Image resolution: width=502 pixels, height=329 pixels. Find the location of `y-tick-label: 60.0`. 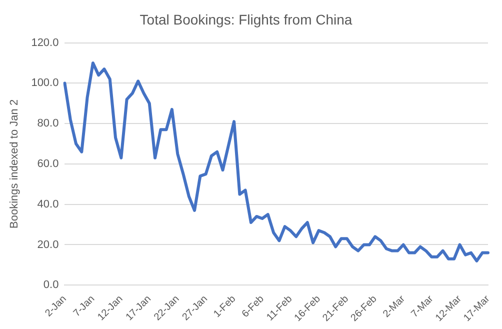

y-tick-label: 60.0 is located at coordinates (48, 164).